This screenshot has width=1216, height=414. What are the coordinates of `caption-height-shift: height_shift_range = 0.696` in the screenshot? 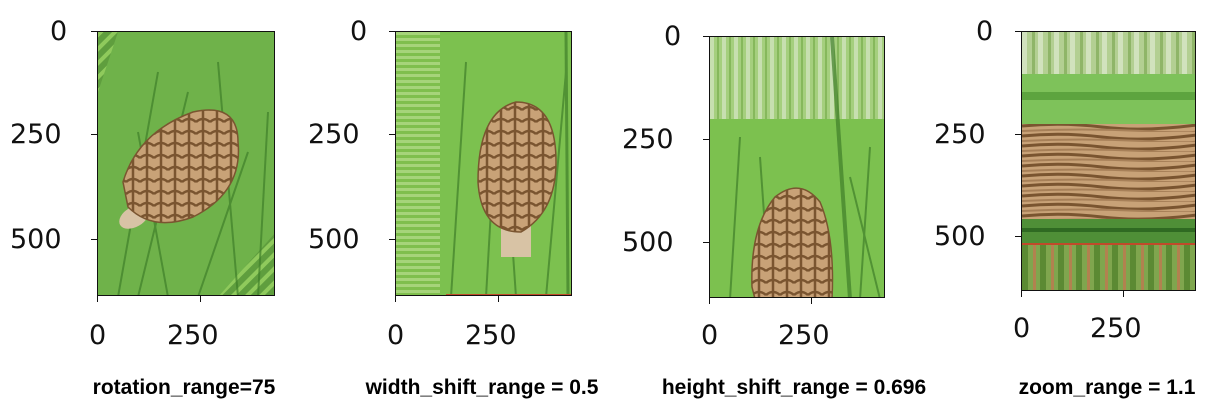 It's located at (794, 387).